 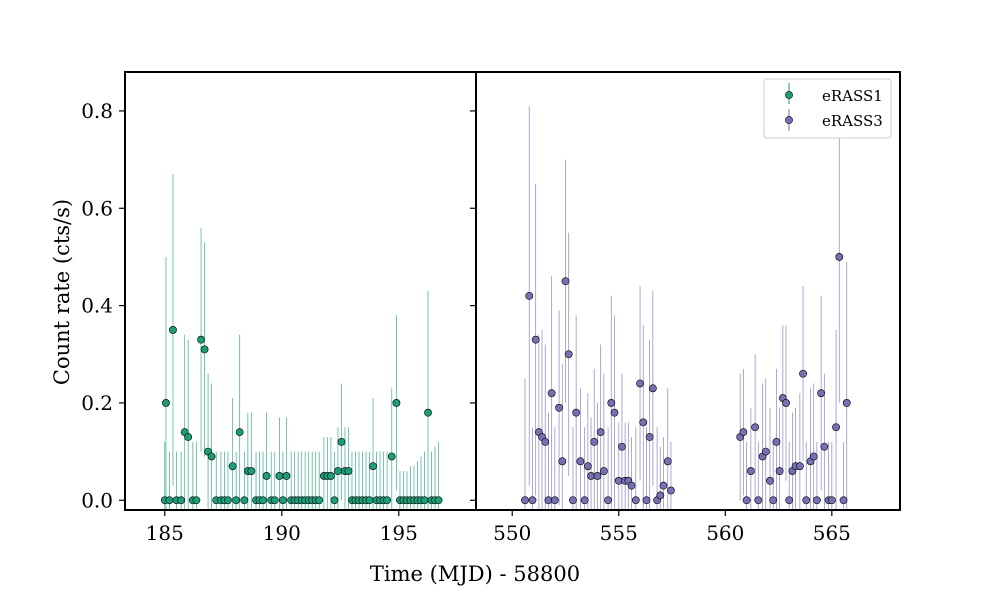 What do you see at coordinates (399, 533) in the screenshot?
I see `x-tick-label: 195` at bounding box center [399, 533].